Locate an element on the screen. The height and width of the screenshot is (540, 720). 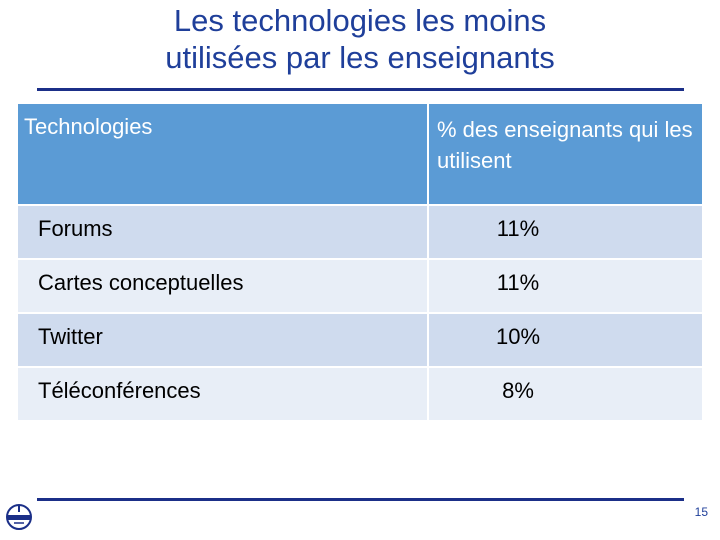
percent-value: 10% is located at coordinates (518, 336).